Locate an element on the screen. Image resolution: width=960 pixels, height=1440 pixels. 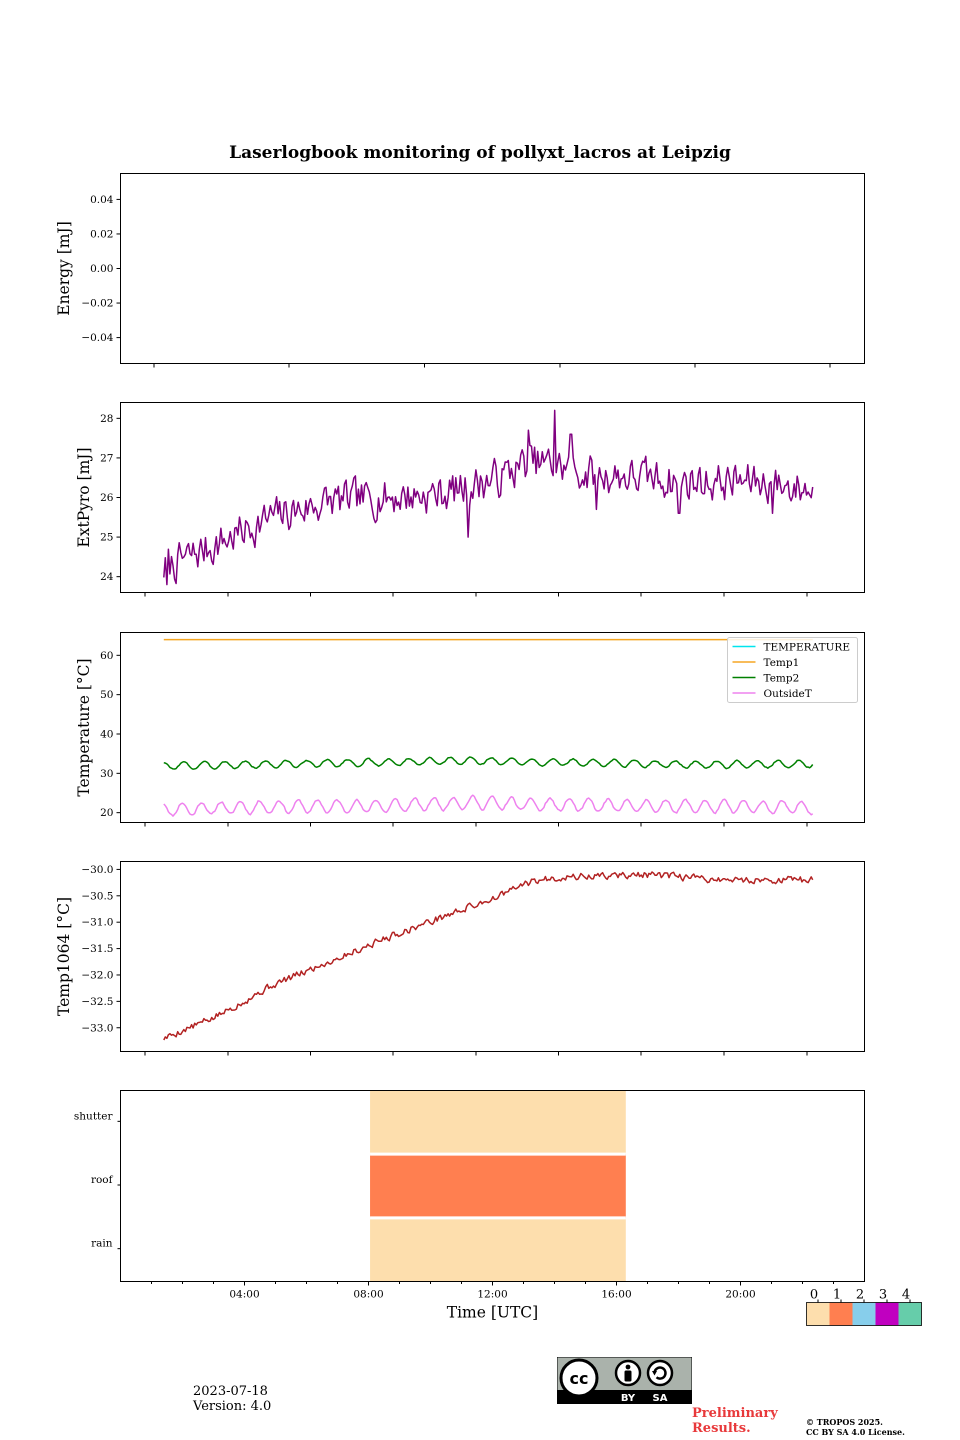
colorbar-label-3: 3 is located at coordinates (883, 1295).